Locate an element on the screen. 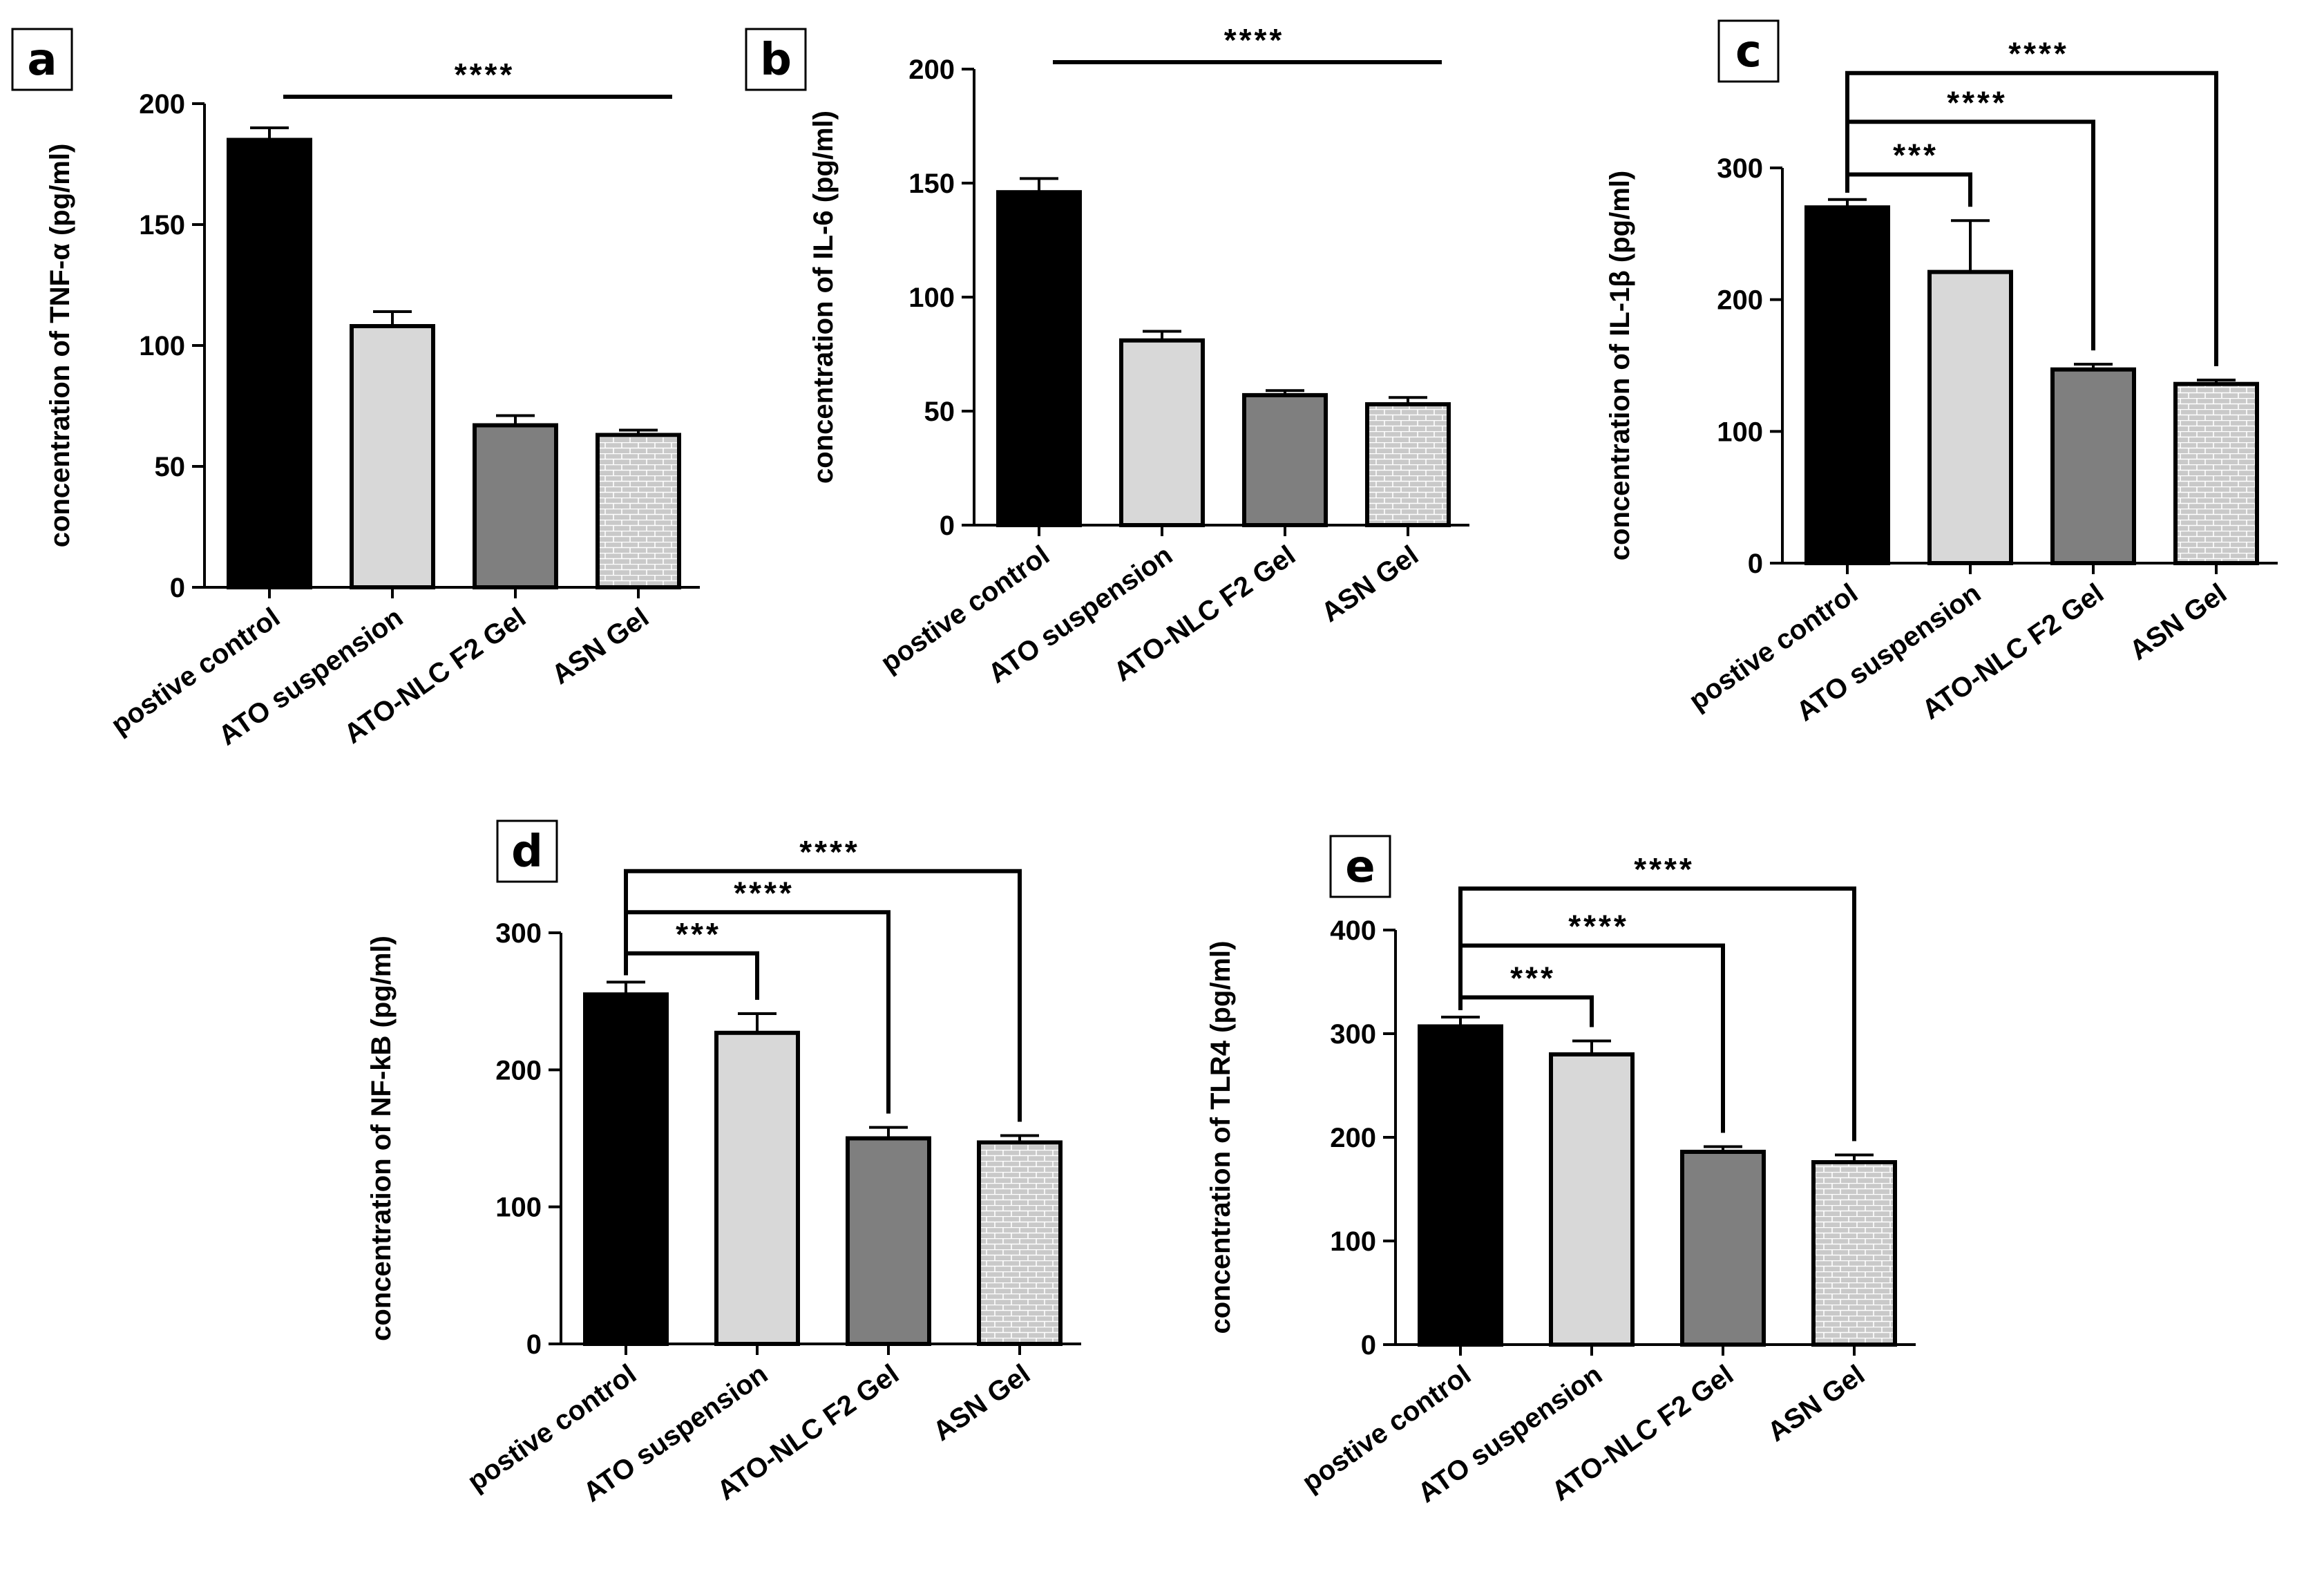  y-axis-label: concentration of TLR4 (pg/ml) is located at coordinates (1221, 1137).